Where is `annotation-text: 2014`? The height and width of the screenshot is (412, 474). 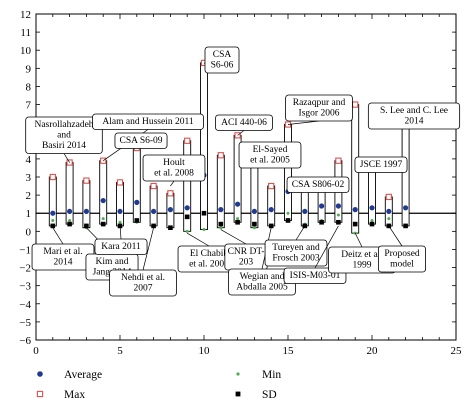
annotation-text: 2014 is located at coordinates (63, 263).